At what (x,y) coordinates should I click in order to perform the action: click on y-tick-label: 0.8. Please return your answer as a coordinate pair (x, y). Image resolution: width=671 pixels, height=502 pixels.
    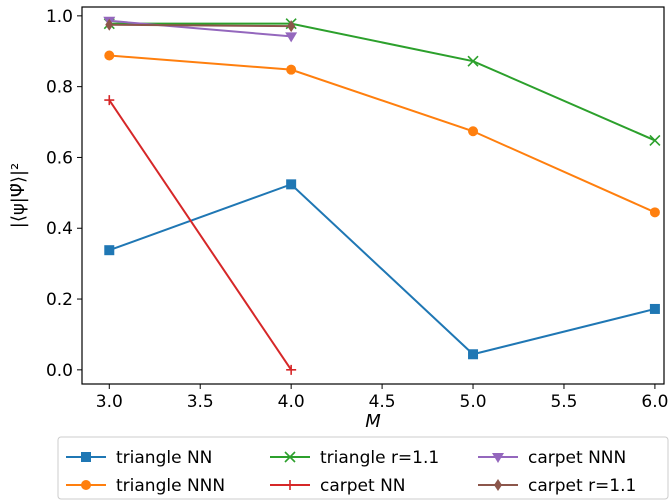
    Looking at the image, I should click on (59, 88).